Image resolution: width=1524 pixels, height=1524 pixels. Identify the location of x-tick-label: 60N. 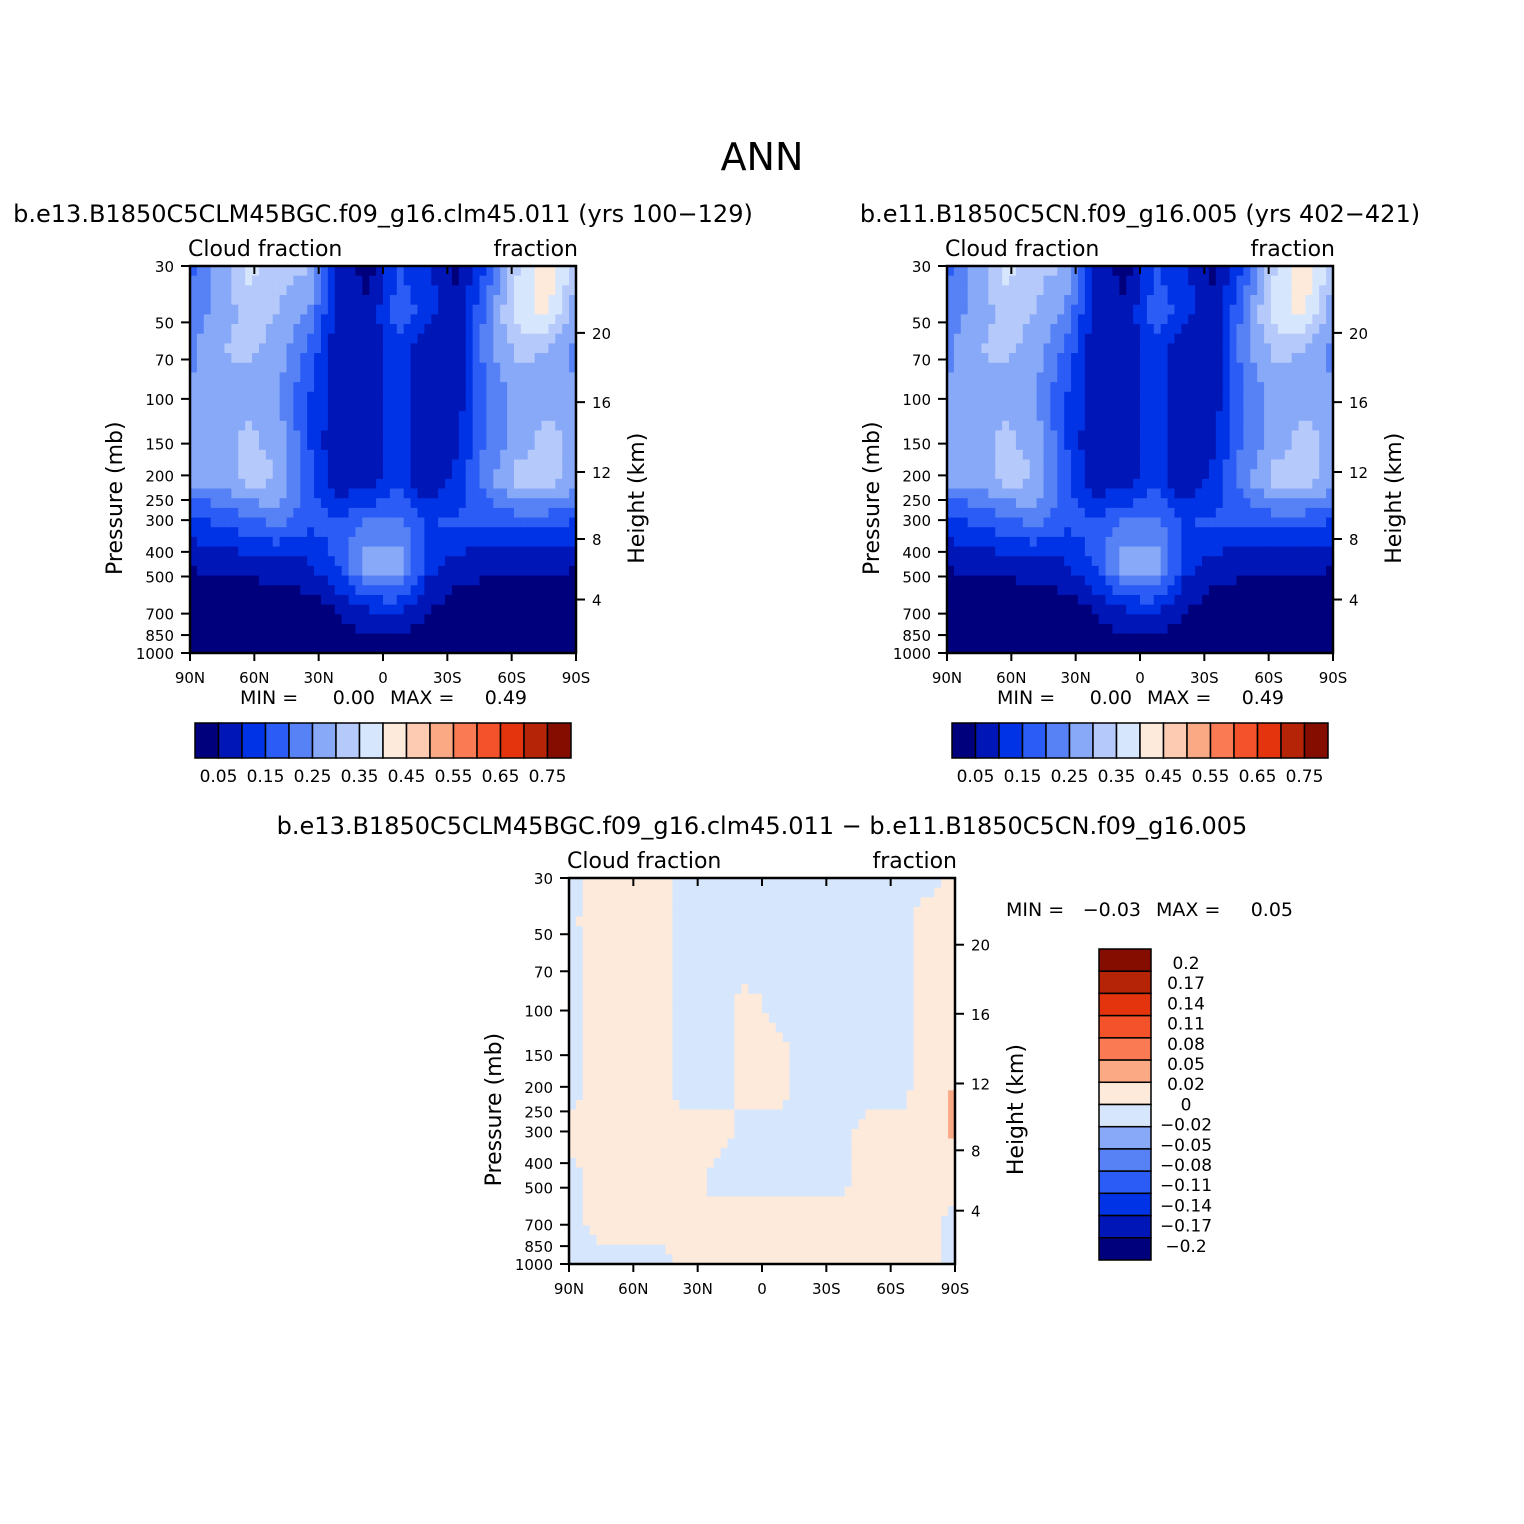
(1011, 678).